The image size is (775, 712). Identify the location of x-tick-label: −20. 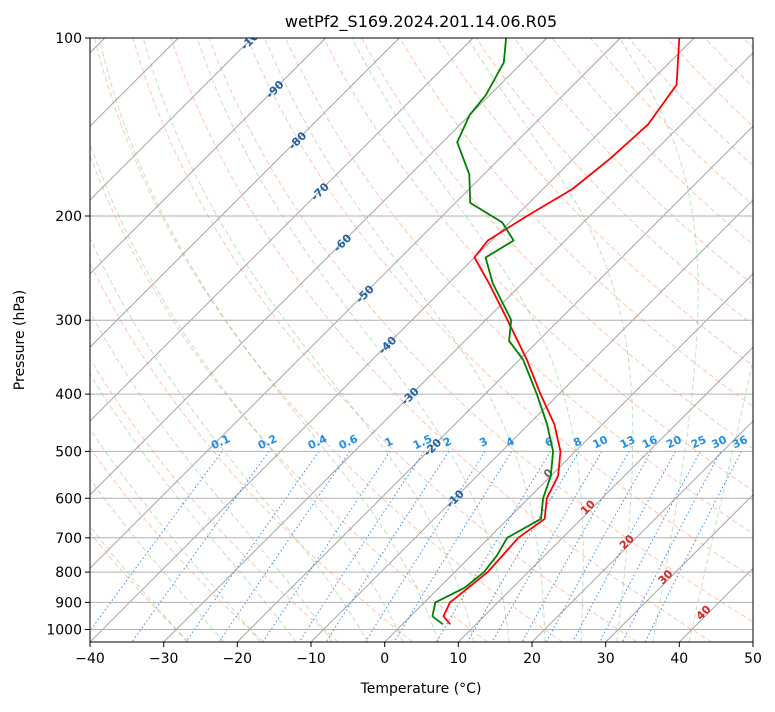
(238, 659).